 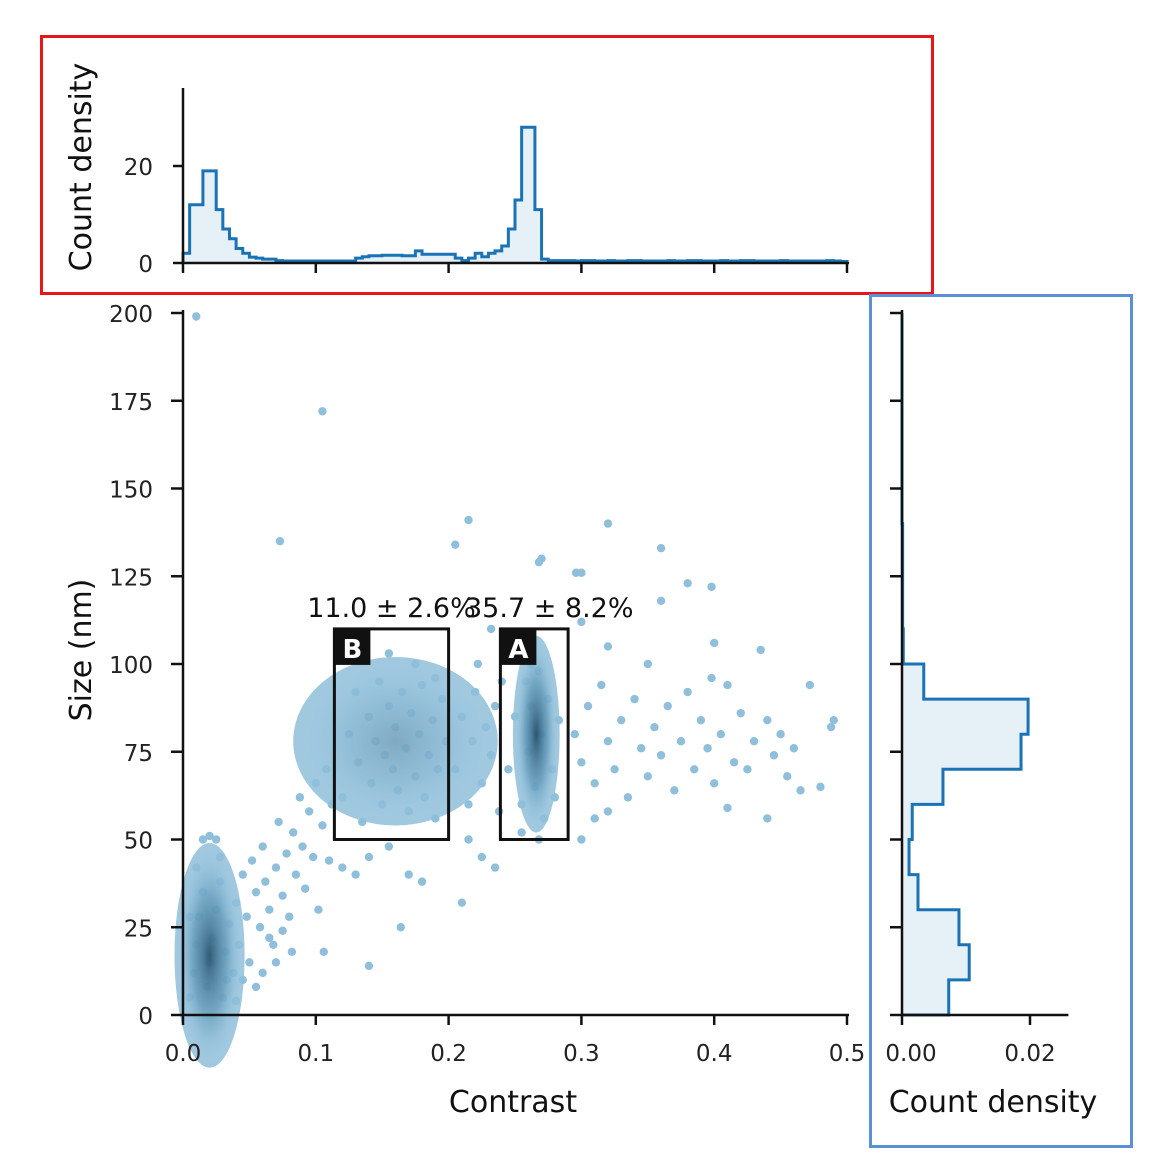 I want to click on y-tick-label: 0, so click(x=145, y=1017).